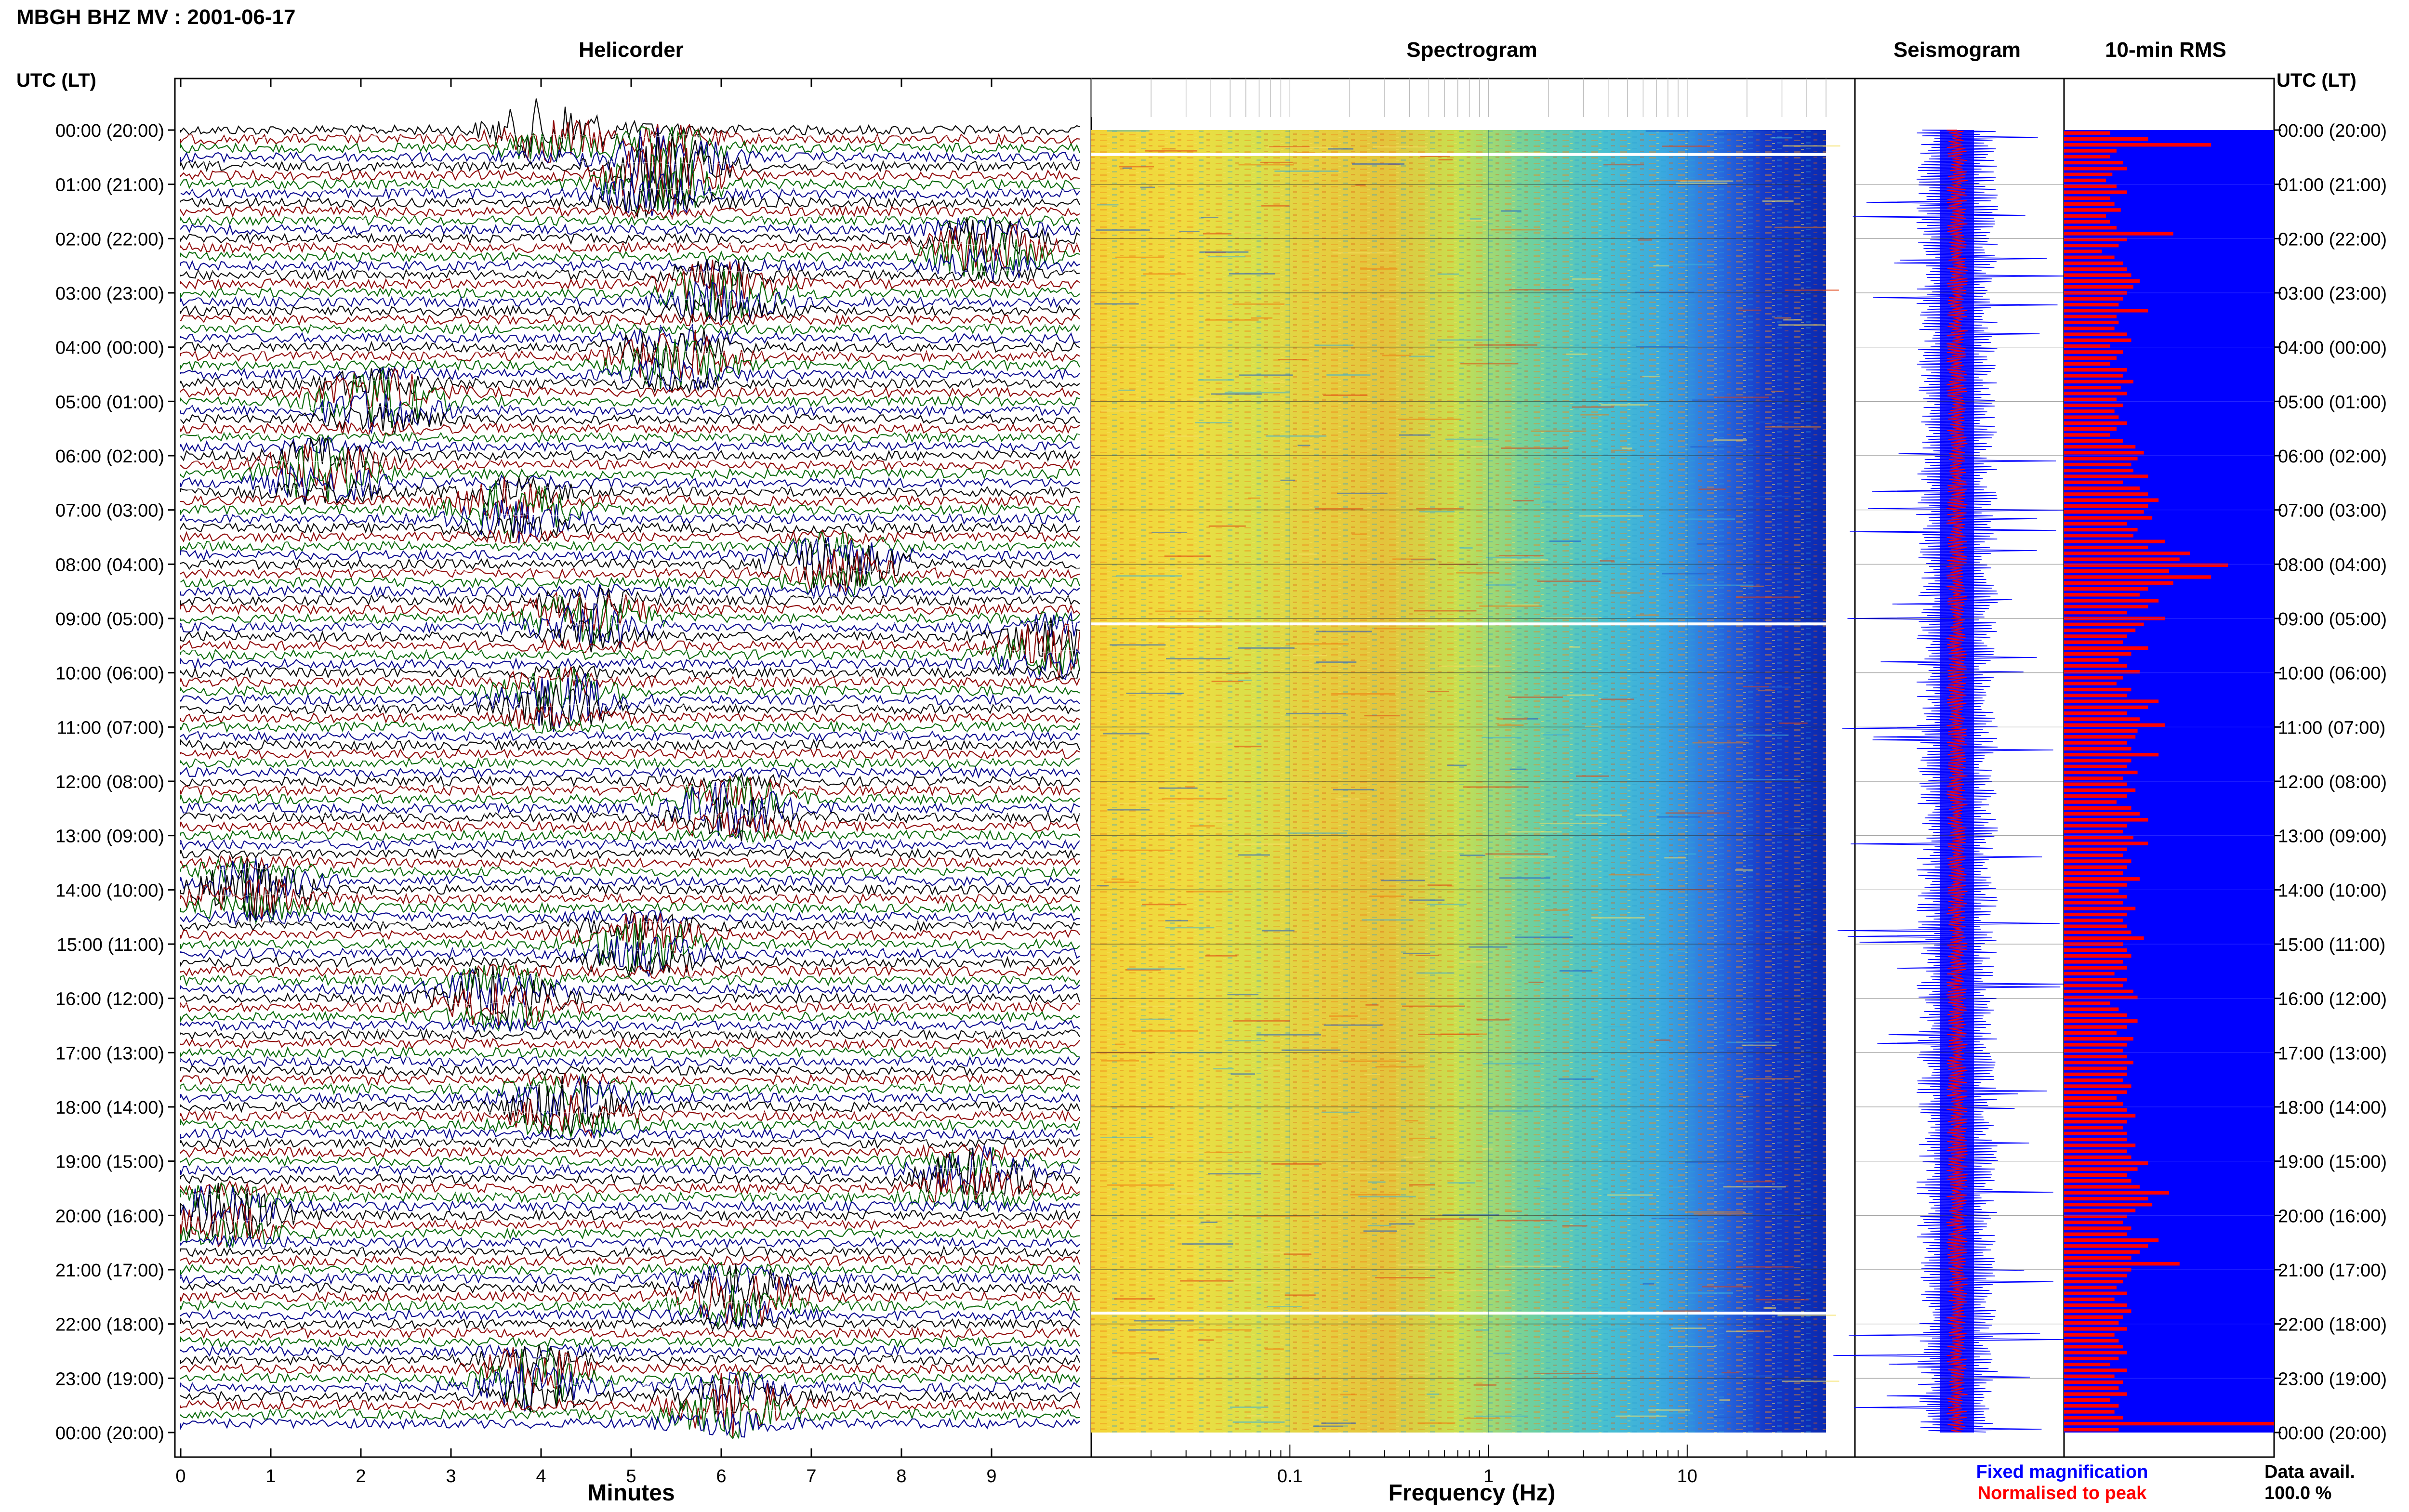 This screenshot has width=2409, height=1512. Describe the element at coordinates (109, 294) in the screenshot. I see `y-tick-label-left: 03:00 (23:00)` at that location.